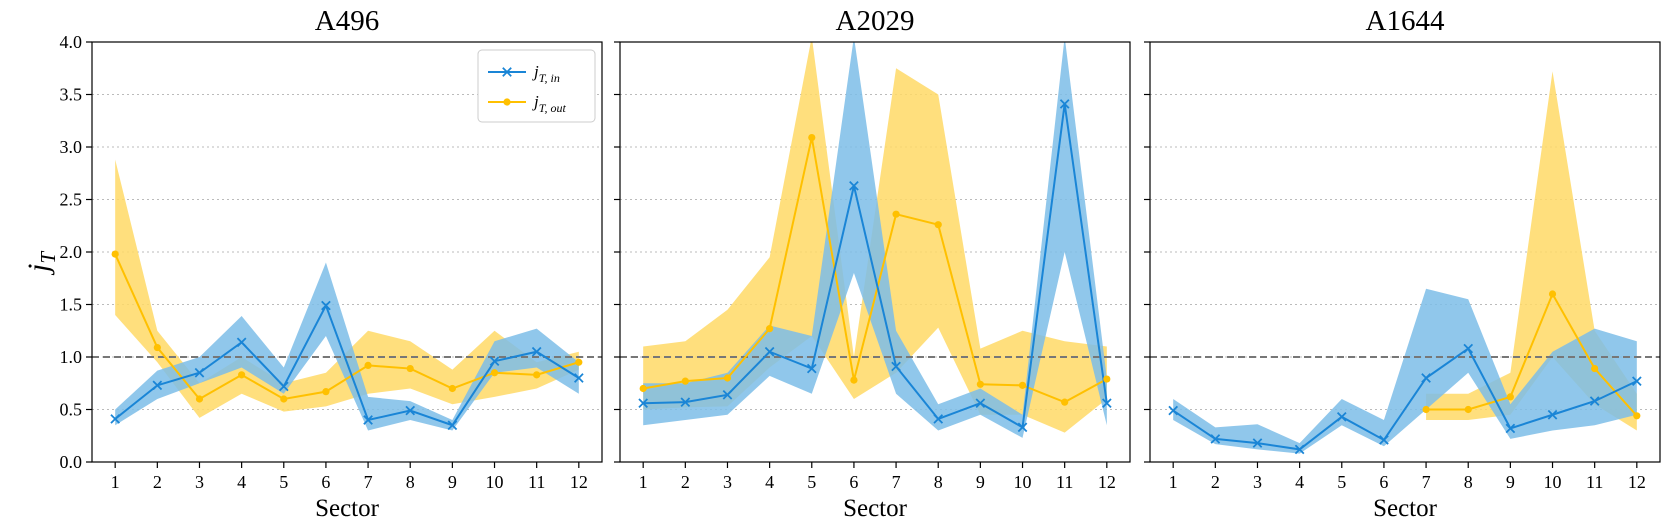 The image size is (1674, 528). I want to click on y-tick-label: 1.0, so click(71, 357).